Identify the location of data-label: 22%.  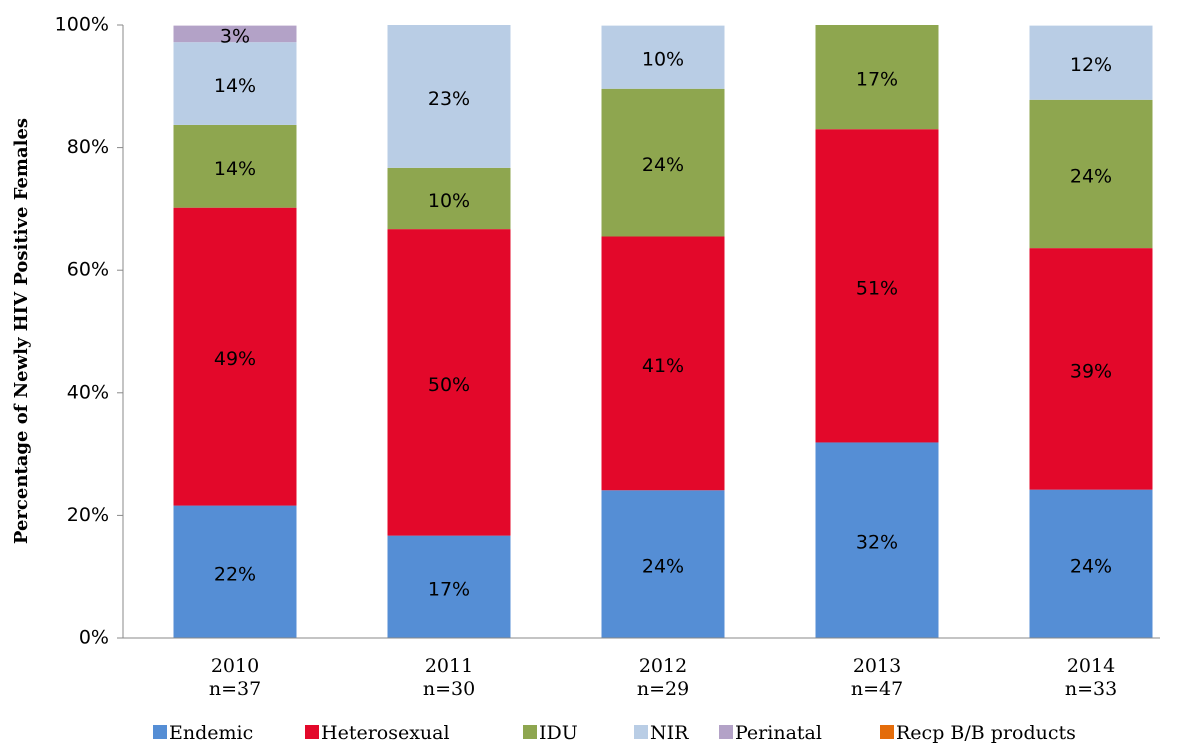
(235, 574).